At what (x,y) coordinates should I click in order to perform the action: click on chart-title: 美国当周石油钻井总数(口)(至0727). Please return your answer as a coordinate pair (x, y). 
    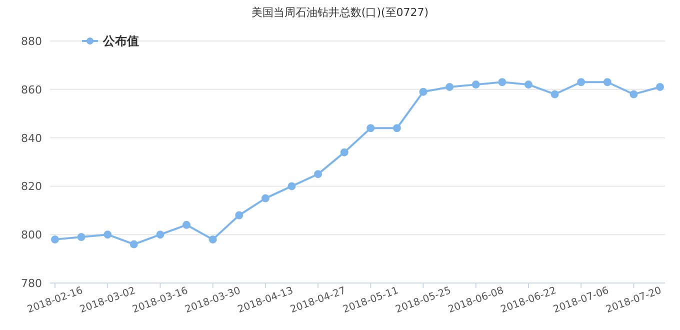
    Looking at the image, I should click on (340, 12).